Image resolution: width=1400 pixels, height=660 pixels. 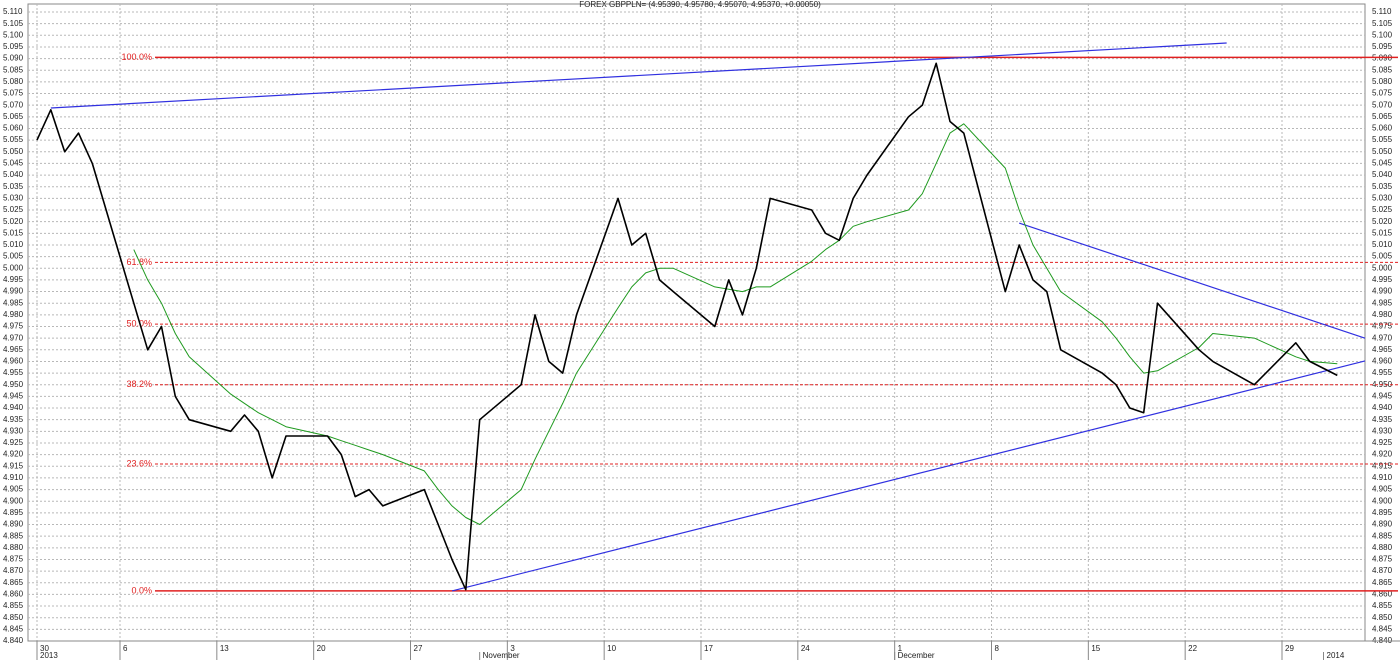 I want to click on y-tick-label: 5.100, so click(x=1382, y=34).